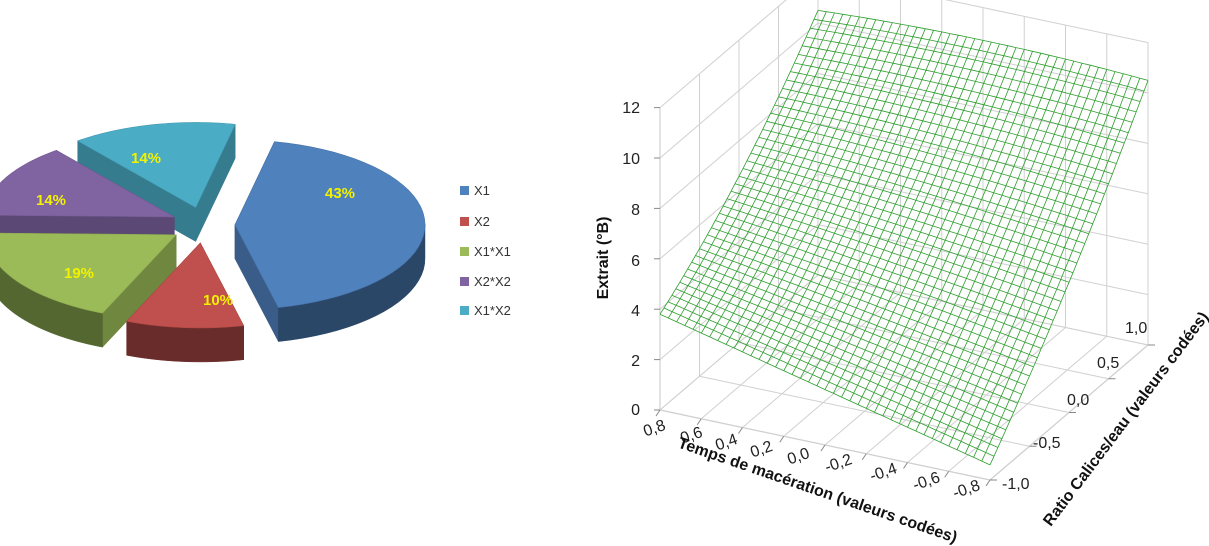  I want to click on z-tick-label: 10, so click(631, 159).